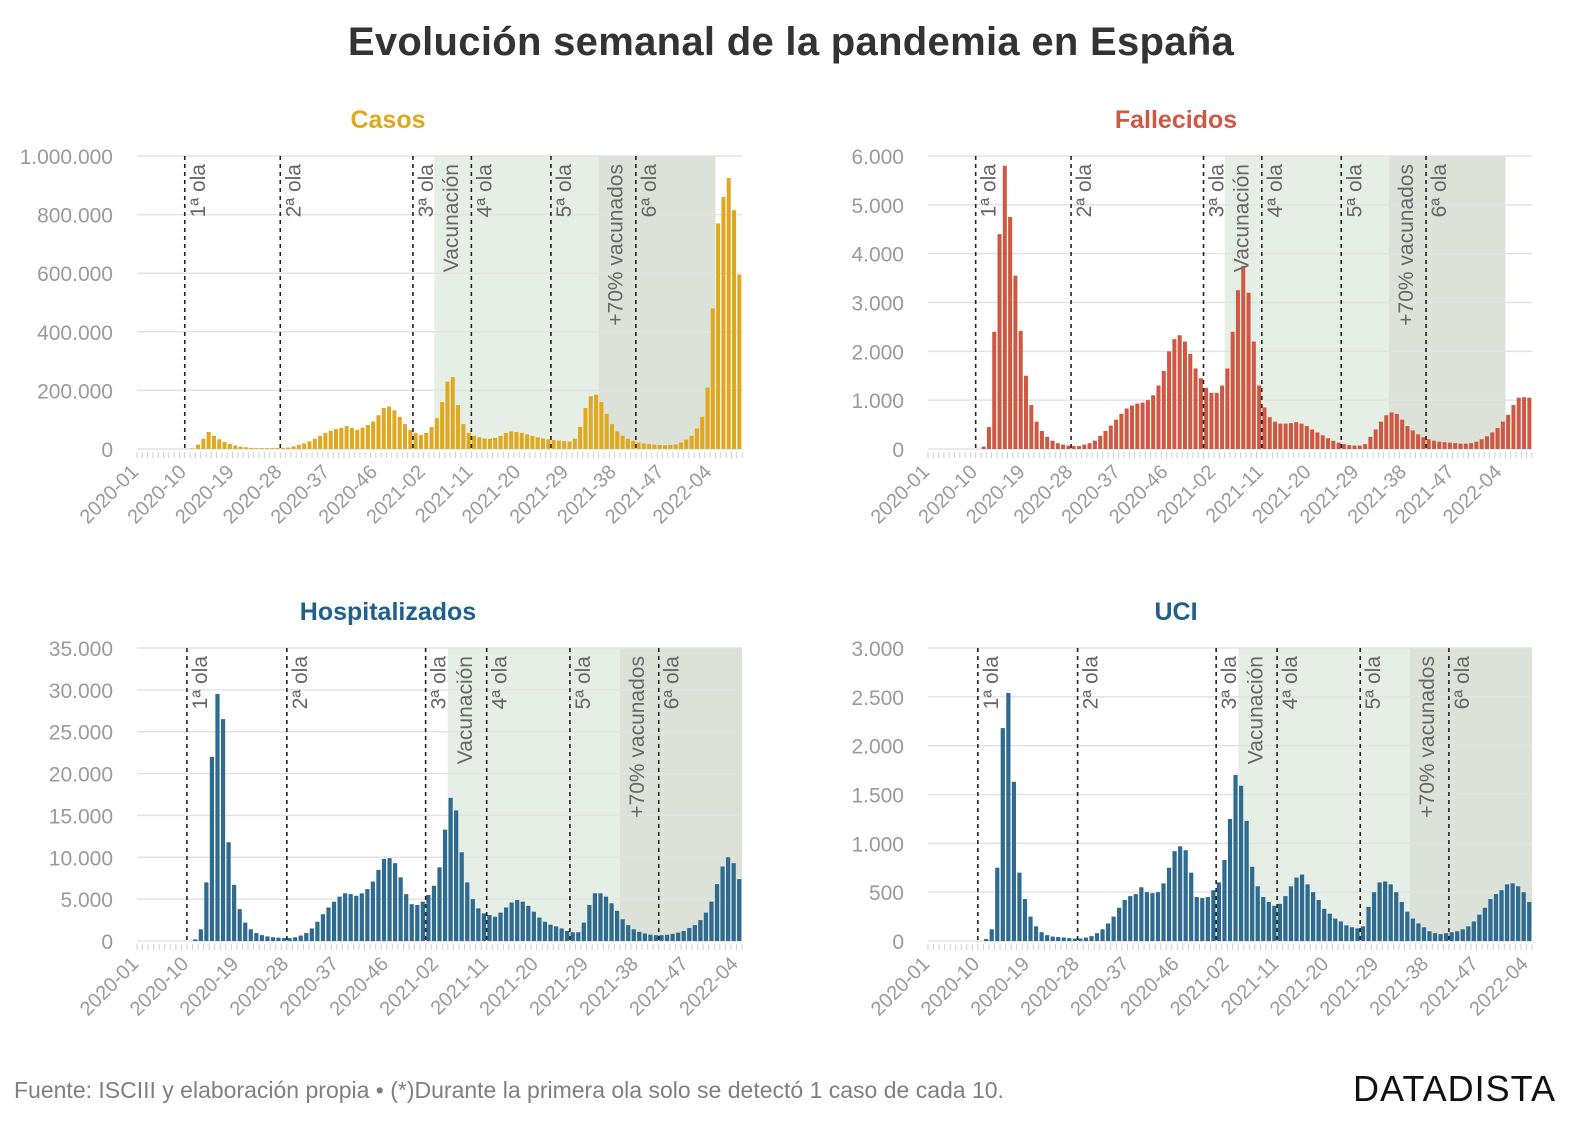 This screenshot has width=1582, height=1144. What do you see at coordinates (81, 691) in the screenshot?
I see `y-tick-label: 30.000` at bounding box center [81, 691].